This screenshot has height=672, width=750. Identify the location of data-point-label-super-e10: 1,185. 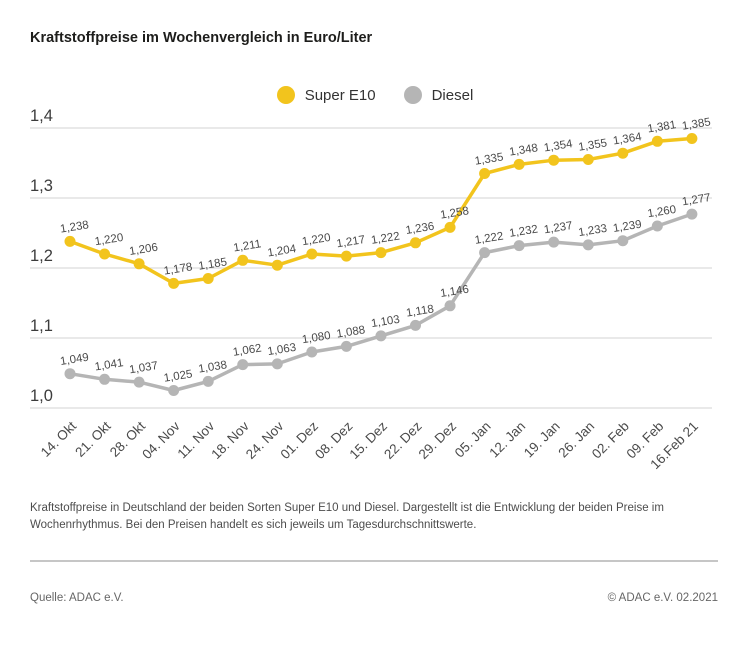
(213, 264).